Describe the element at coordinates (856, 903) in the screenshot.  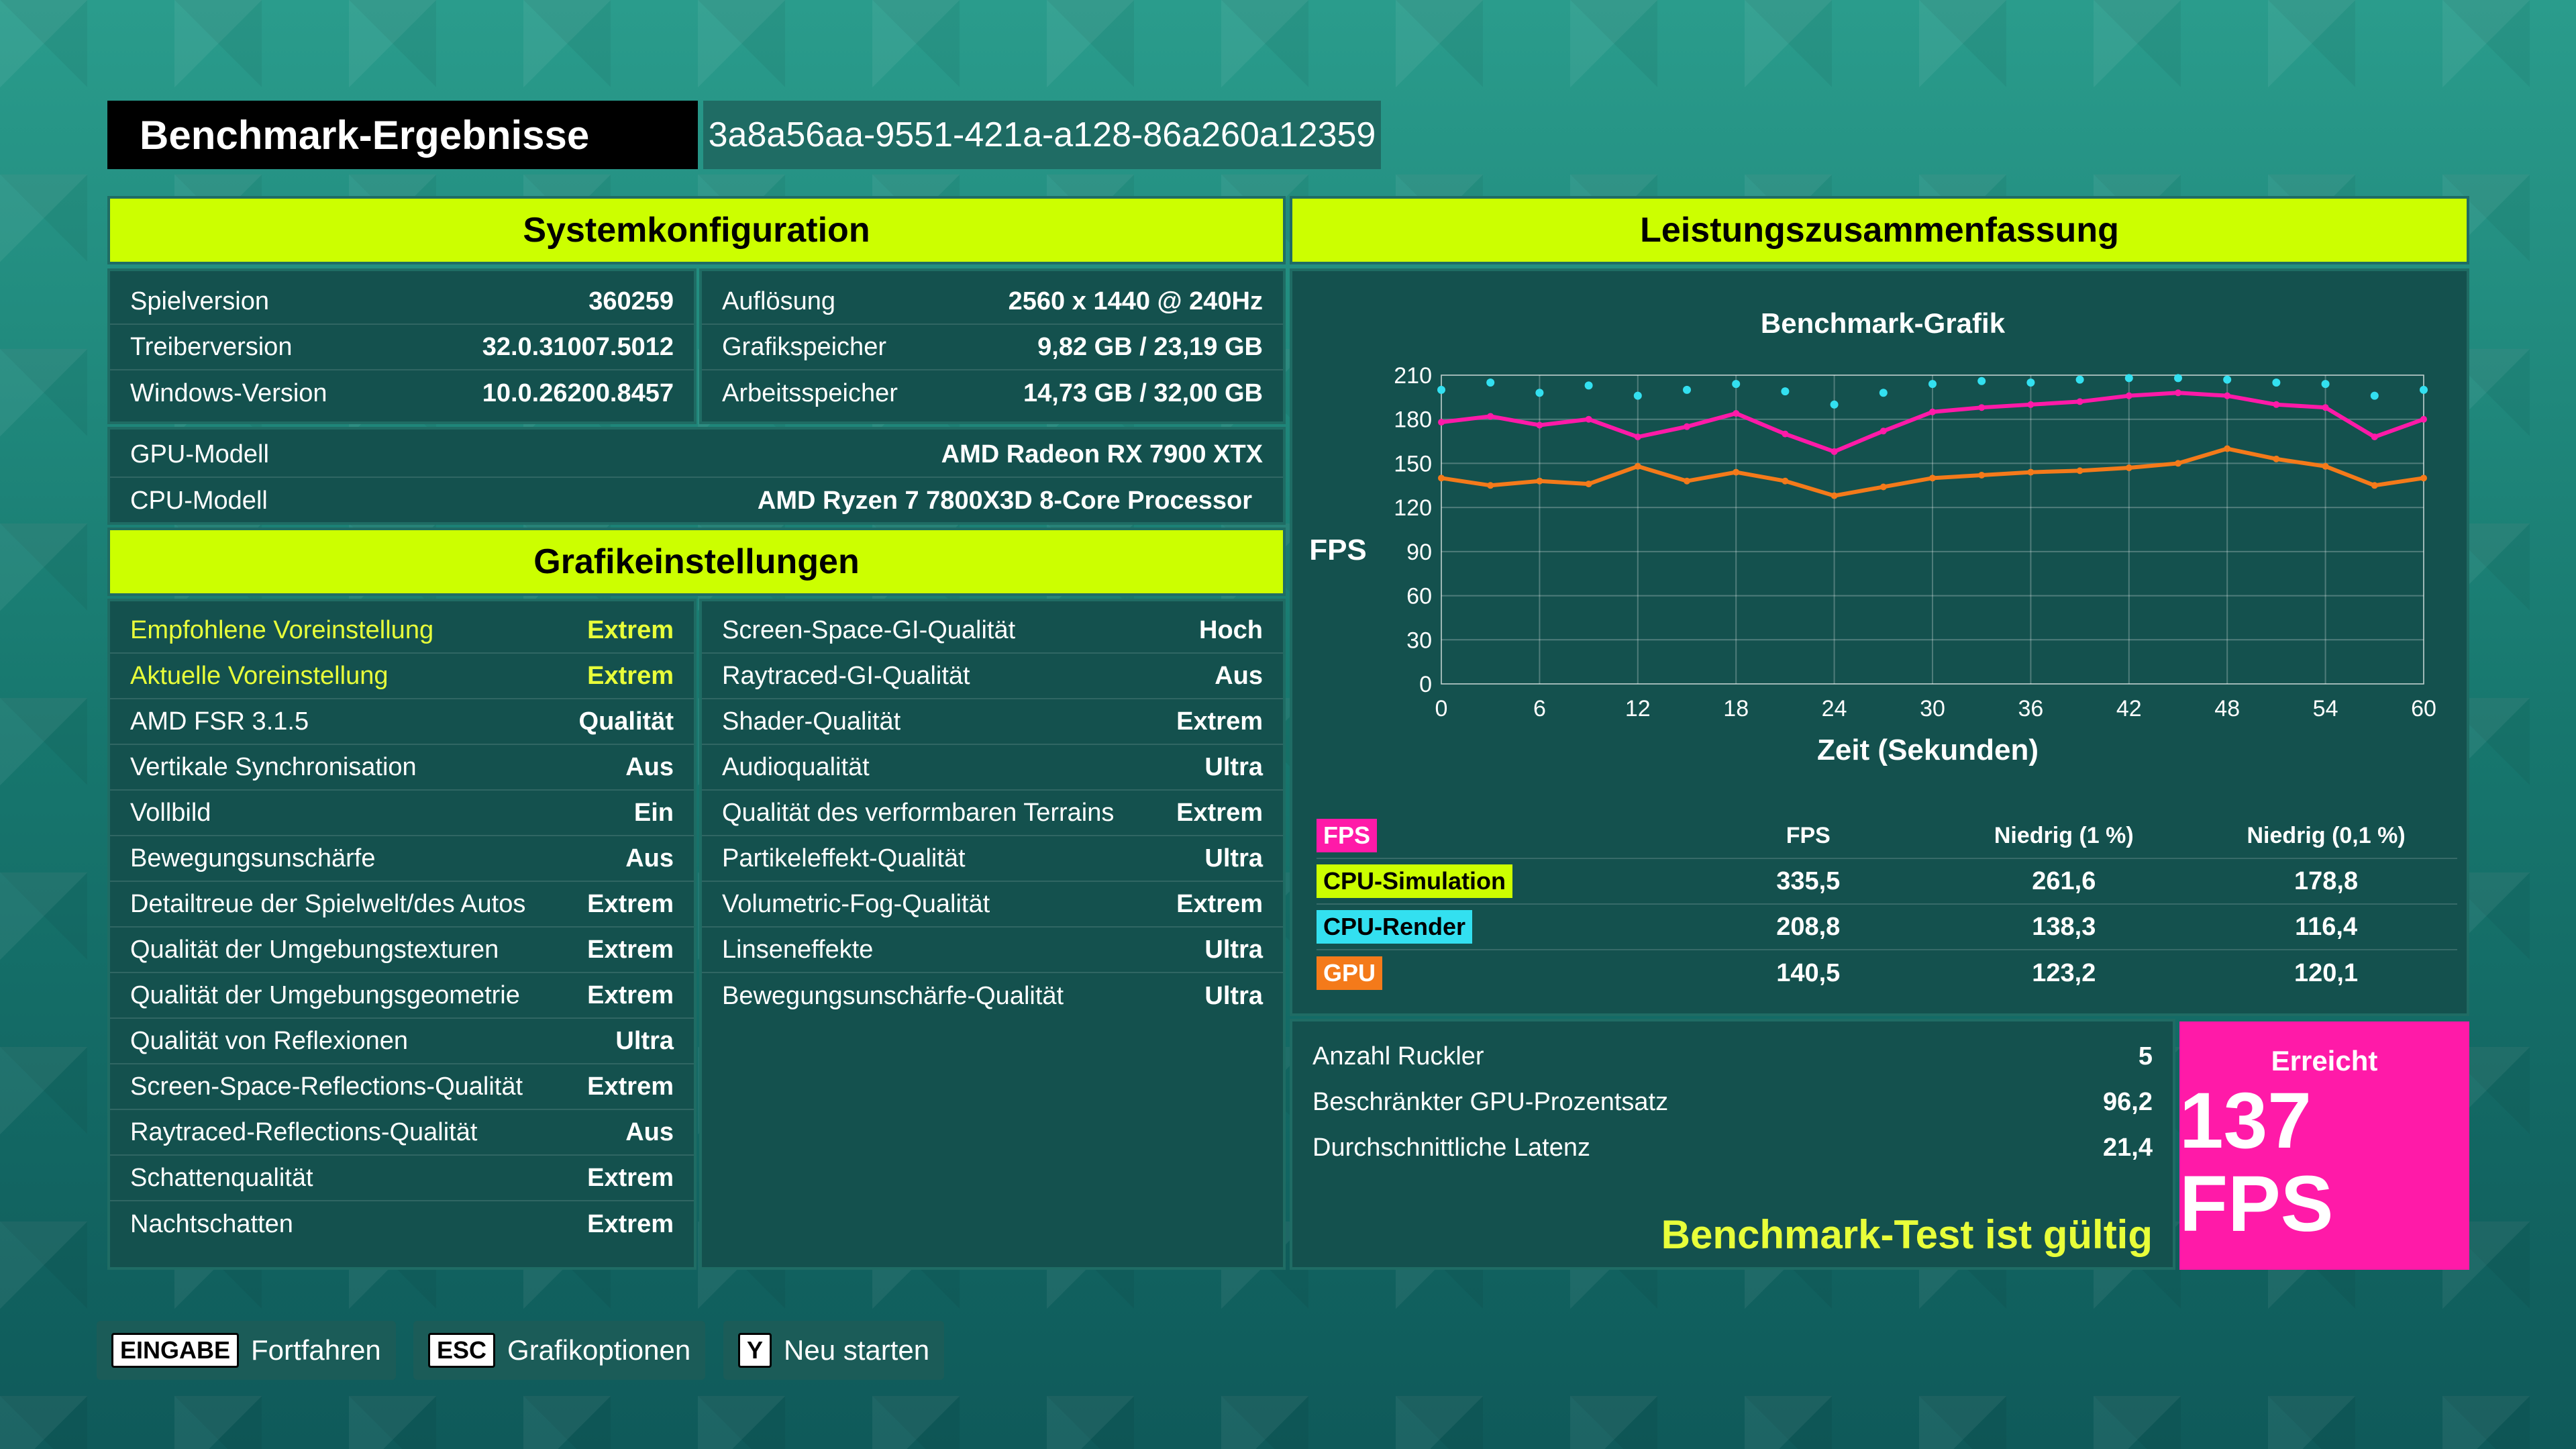
I see `setting-label: Volumetric-Fog-Qualität` at that location.